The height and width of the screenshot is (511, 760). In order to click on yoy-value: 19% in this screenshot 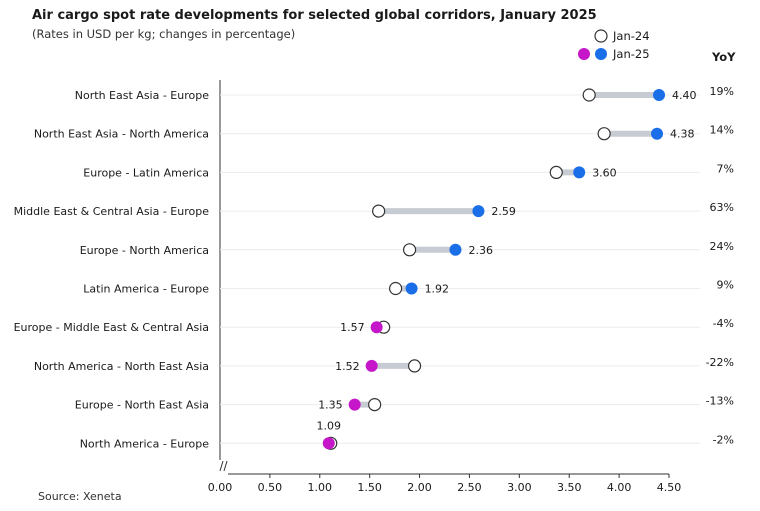, I will do `click(722, 91)`.